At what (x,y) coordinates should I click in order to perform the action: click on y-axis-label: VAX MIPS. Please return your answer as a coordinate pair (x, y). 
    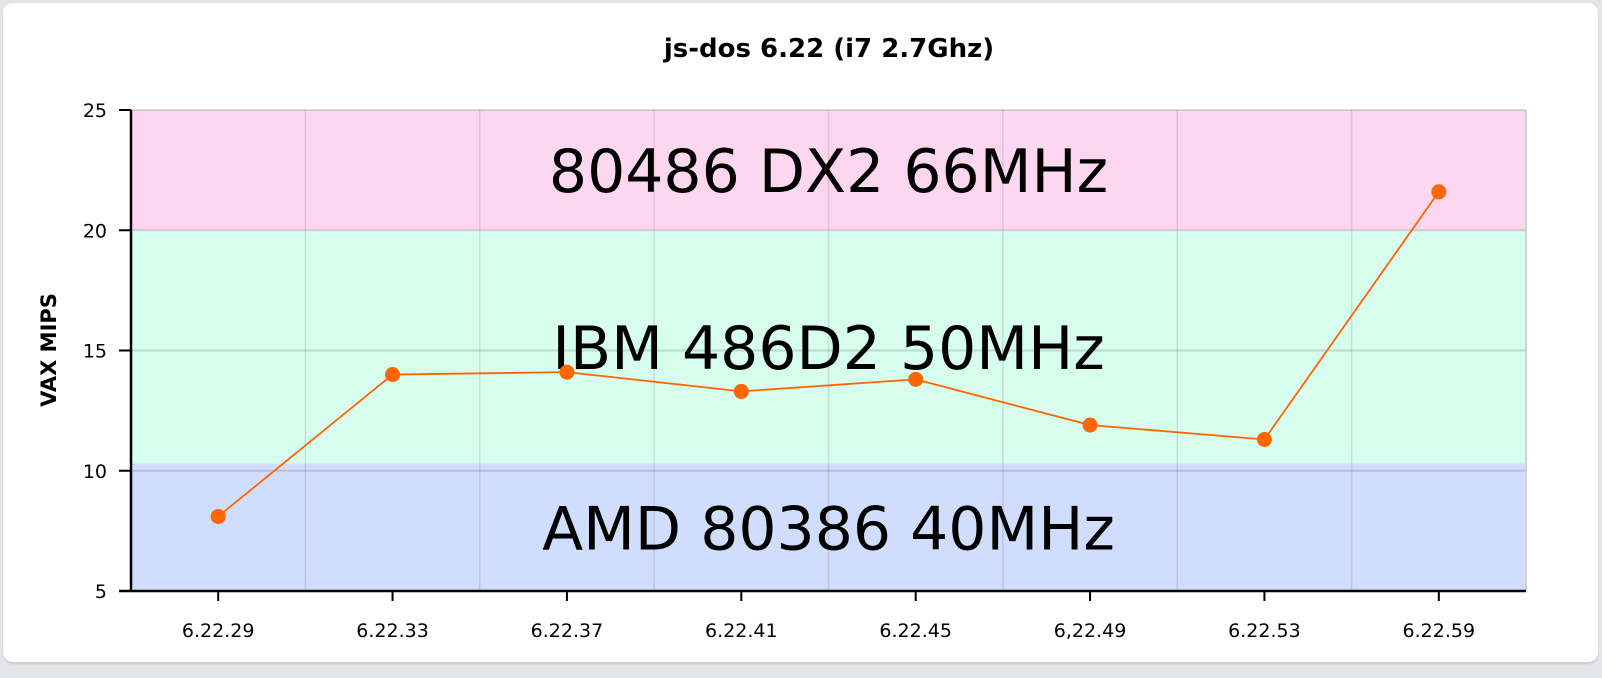
    Looking at the image, I should click on (49, 350).